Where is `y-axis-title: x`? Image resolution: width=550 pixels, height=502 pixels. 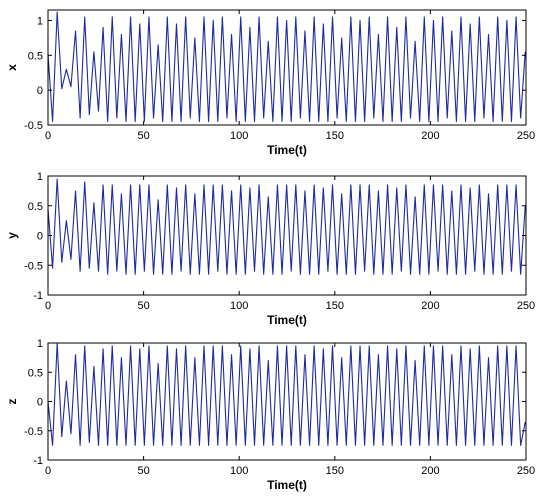 y-axis-title: x is located at coordinates (12, 67).